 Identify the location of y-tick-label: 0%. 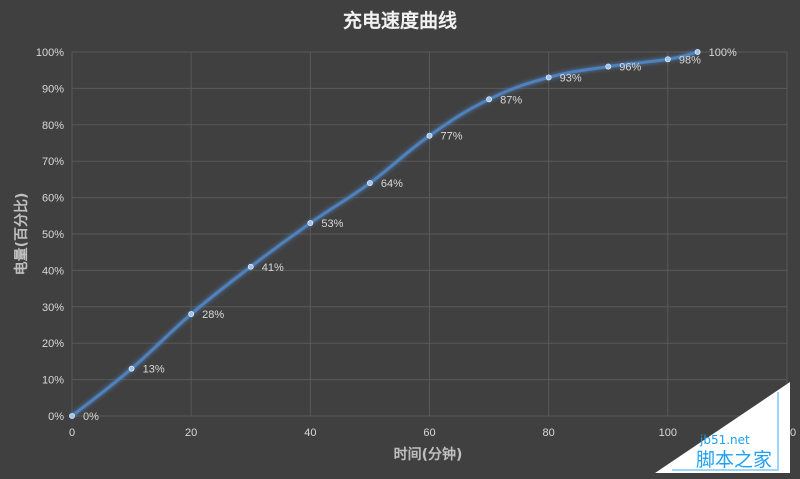
(56, 417).